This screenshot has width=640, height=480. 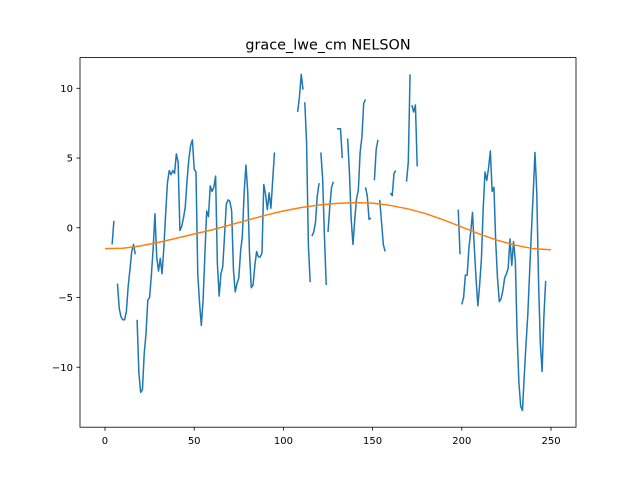 What do you see at coordinates (194, 441) in the screenshot?
I see `x-tick-label-1: 50` at bounding box center [194, 441].